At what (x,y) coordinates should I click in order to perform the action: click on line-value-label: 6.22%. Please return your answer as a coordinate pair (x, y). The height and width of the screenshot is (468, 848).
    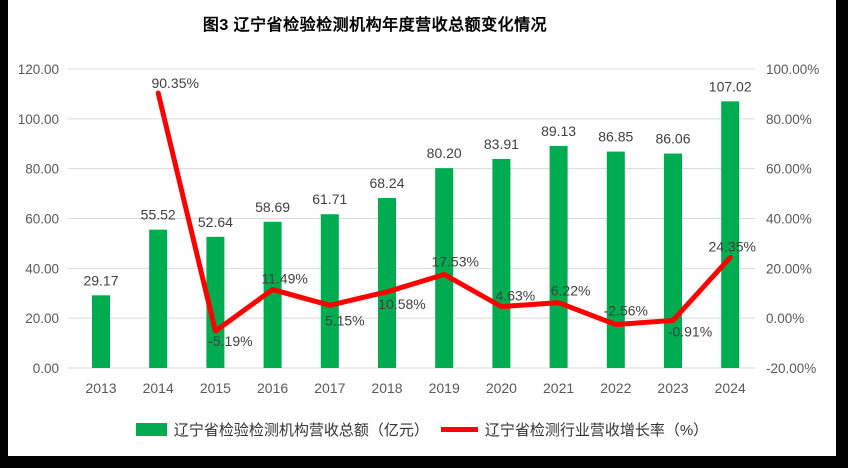
    Looking at the image, I should click on (571, 291).